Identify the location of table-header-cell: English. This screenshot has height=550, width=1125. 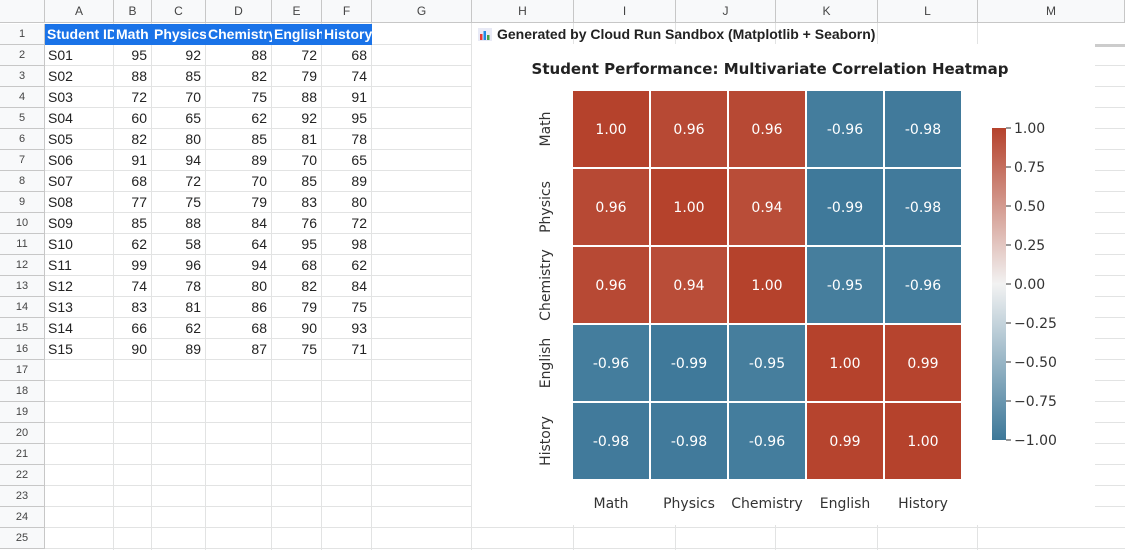
(297, 34).